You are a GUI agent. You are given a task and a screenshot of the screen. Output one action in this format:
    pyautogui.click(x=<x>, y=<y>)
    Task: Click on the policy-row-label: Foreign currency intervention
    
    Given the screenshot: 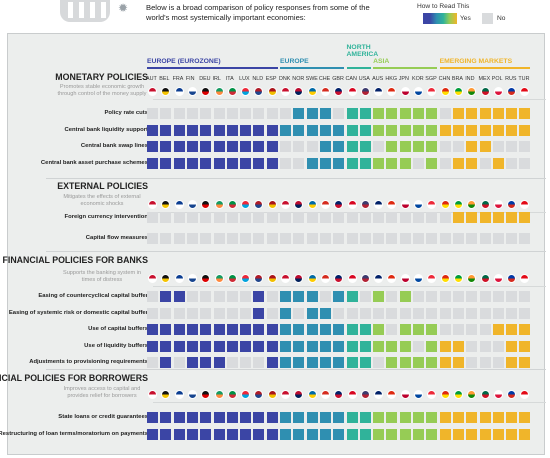 What is the action you would take?
    pyautogui.click(x=106, y=217)
    